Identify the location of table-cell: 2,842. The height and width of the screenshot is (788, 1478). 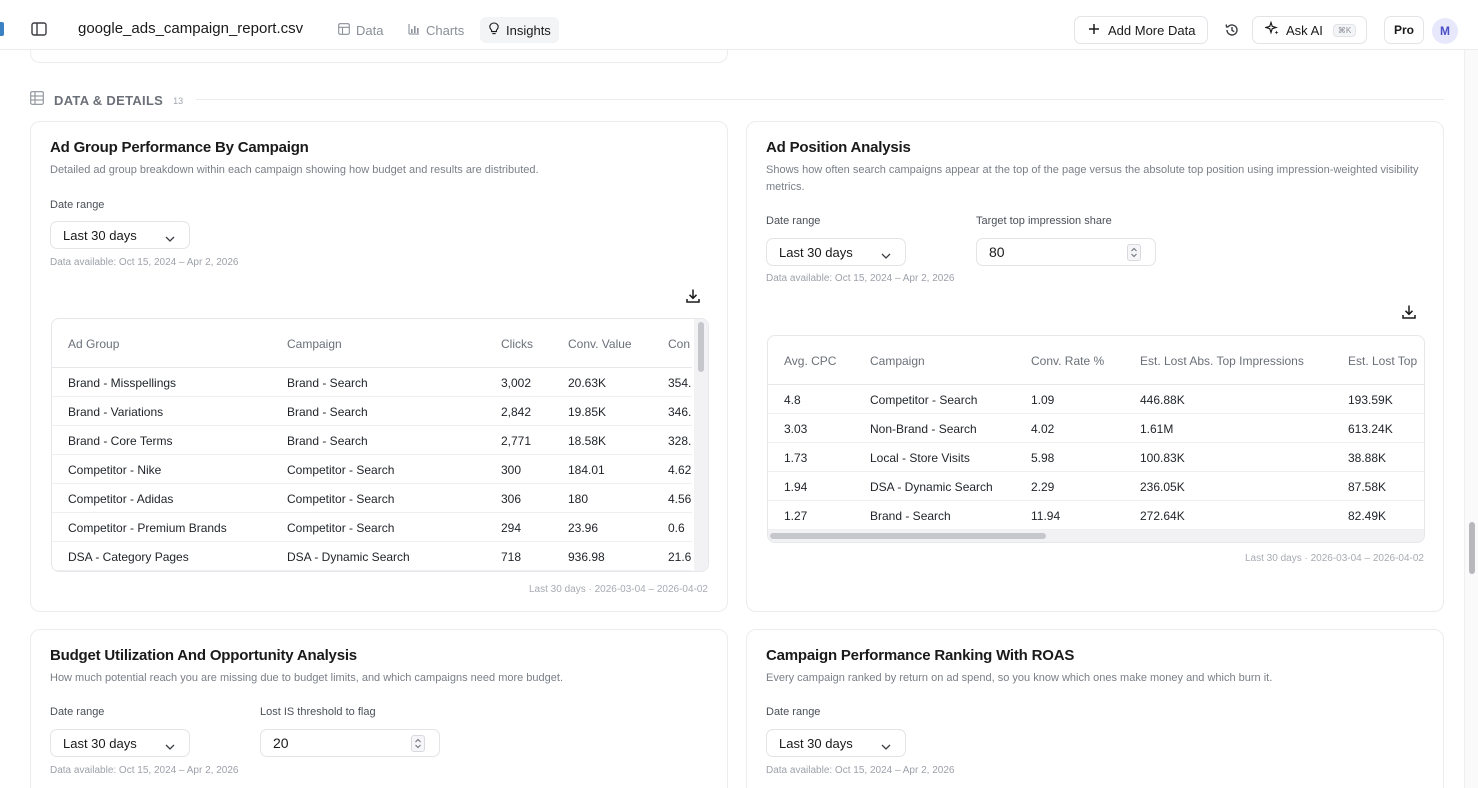
(516, 412).